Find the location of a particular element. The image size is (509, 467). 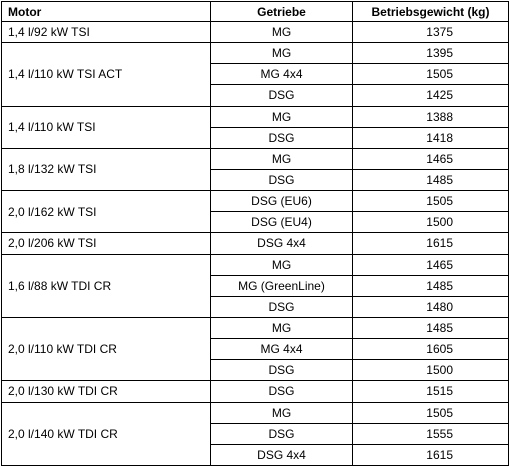

header-getriebe: Getriebe is located at coordinates (281, 11).